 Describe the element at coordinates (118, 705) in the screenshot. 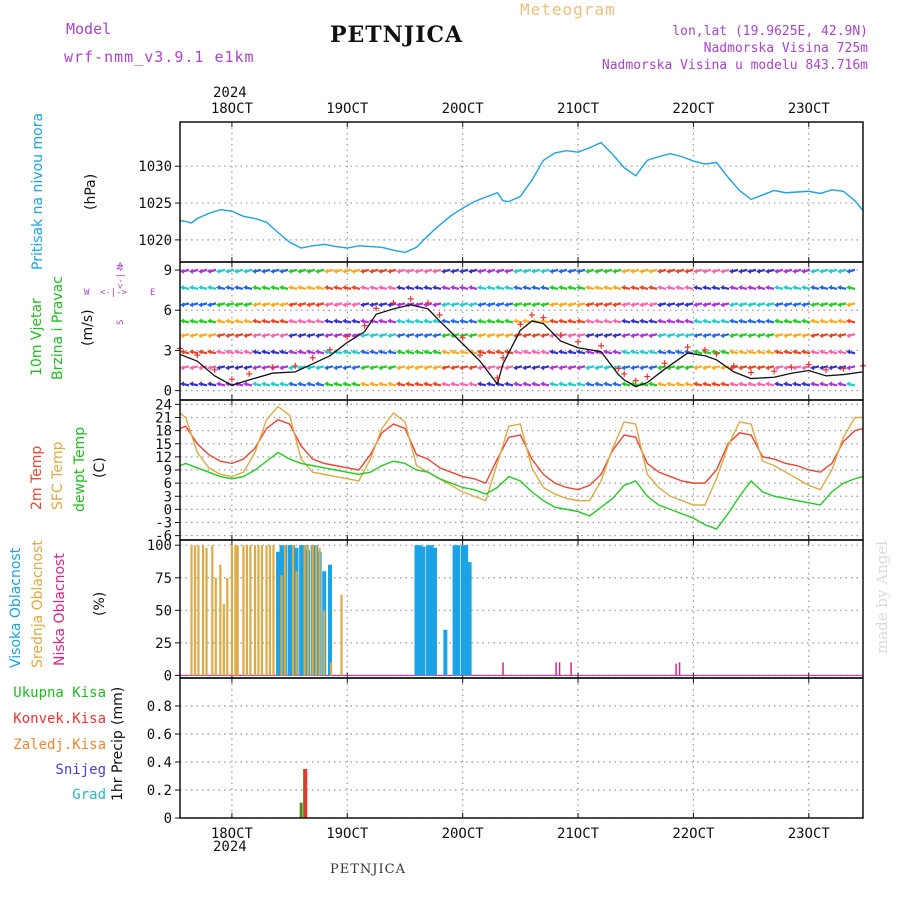

I see `precip-unit: (mm)` at that location.